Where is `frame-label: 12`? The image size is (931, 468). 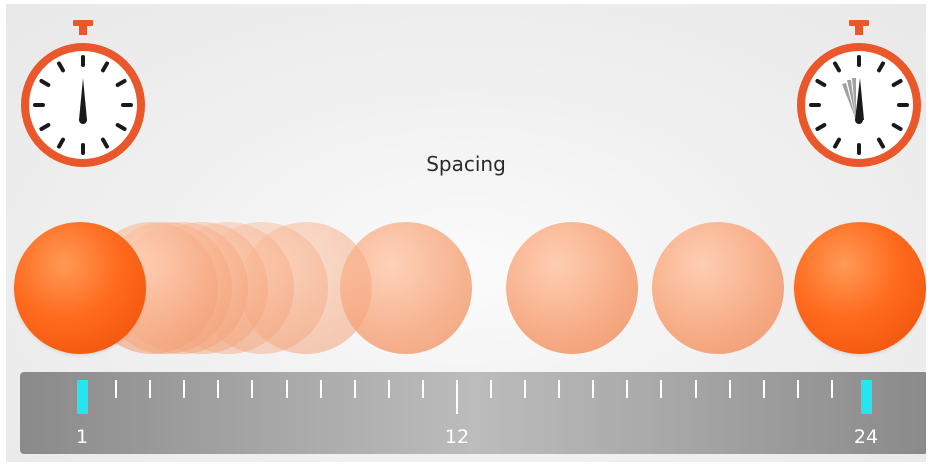
frame-label: 12 is located at coordinates (457, 437).